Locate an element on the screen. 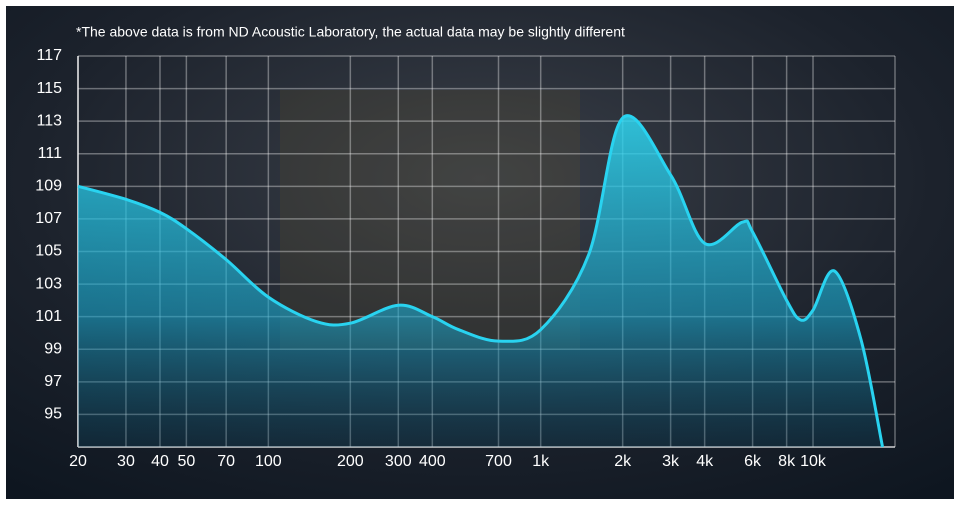 This screenshot has height=505, width=960. x-tick-label: 4k is located at coordinates (705, 461).